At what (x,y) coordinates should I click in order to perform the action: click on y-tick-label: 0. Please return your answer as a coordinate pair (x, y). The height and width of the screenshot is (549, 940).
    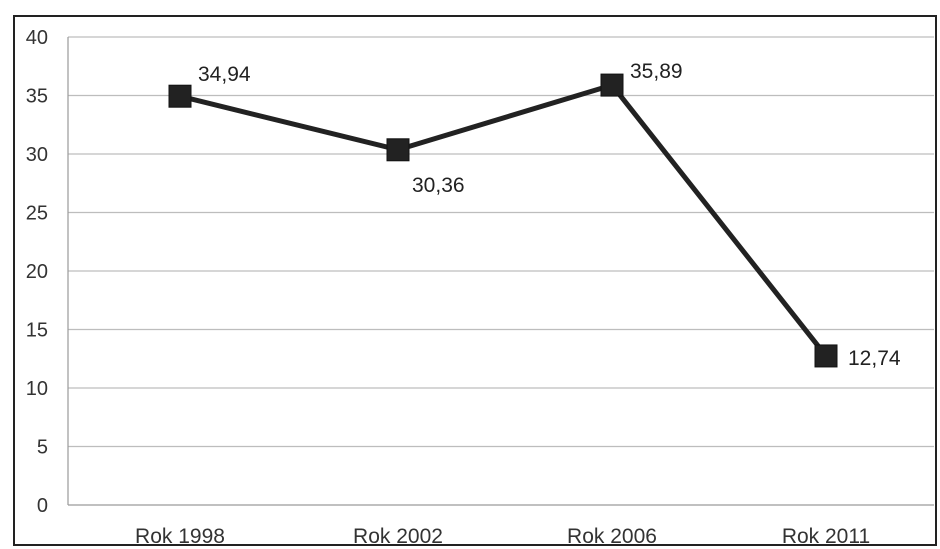
    Looking at the image, I should click on (42, 506).